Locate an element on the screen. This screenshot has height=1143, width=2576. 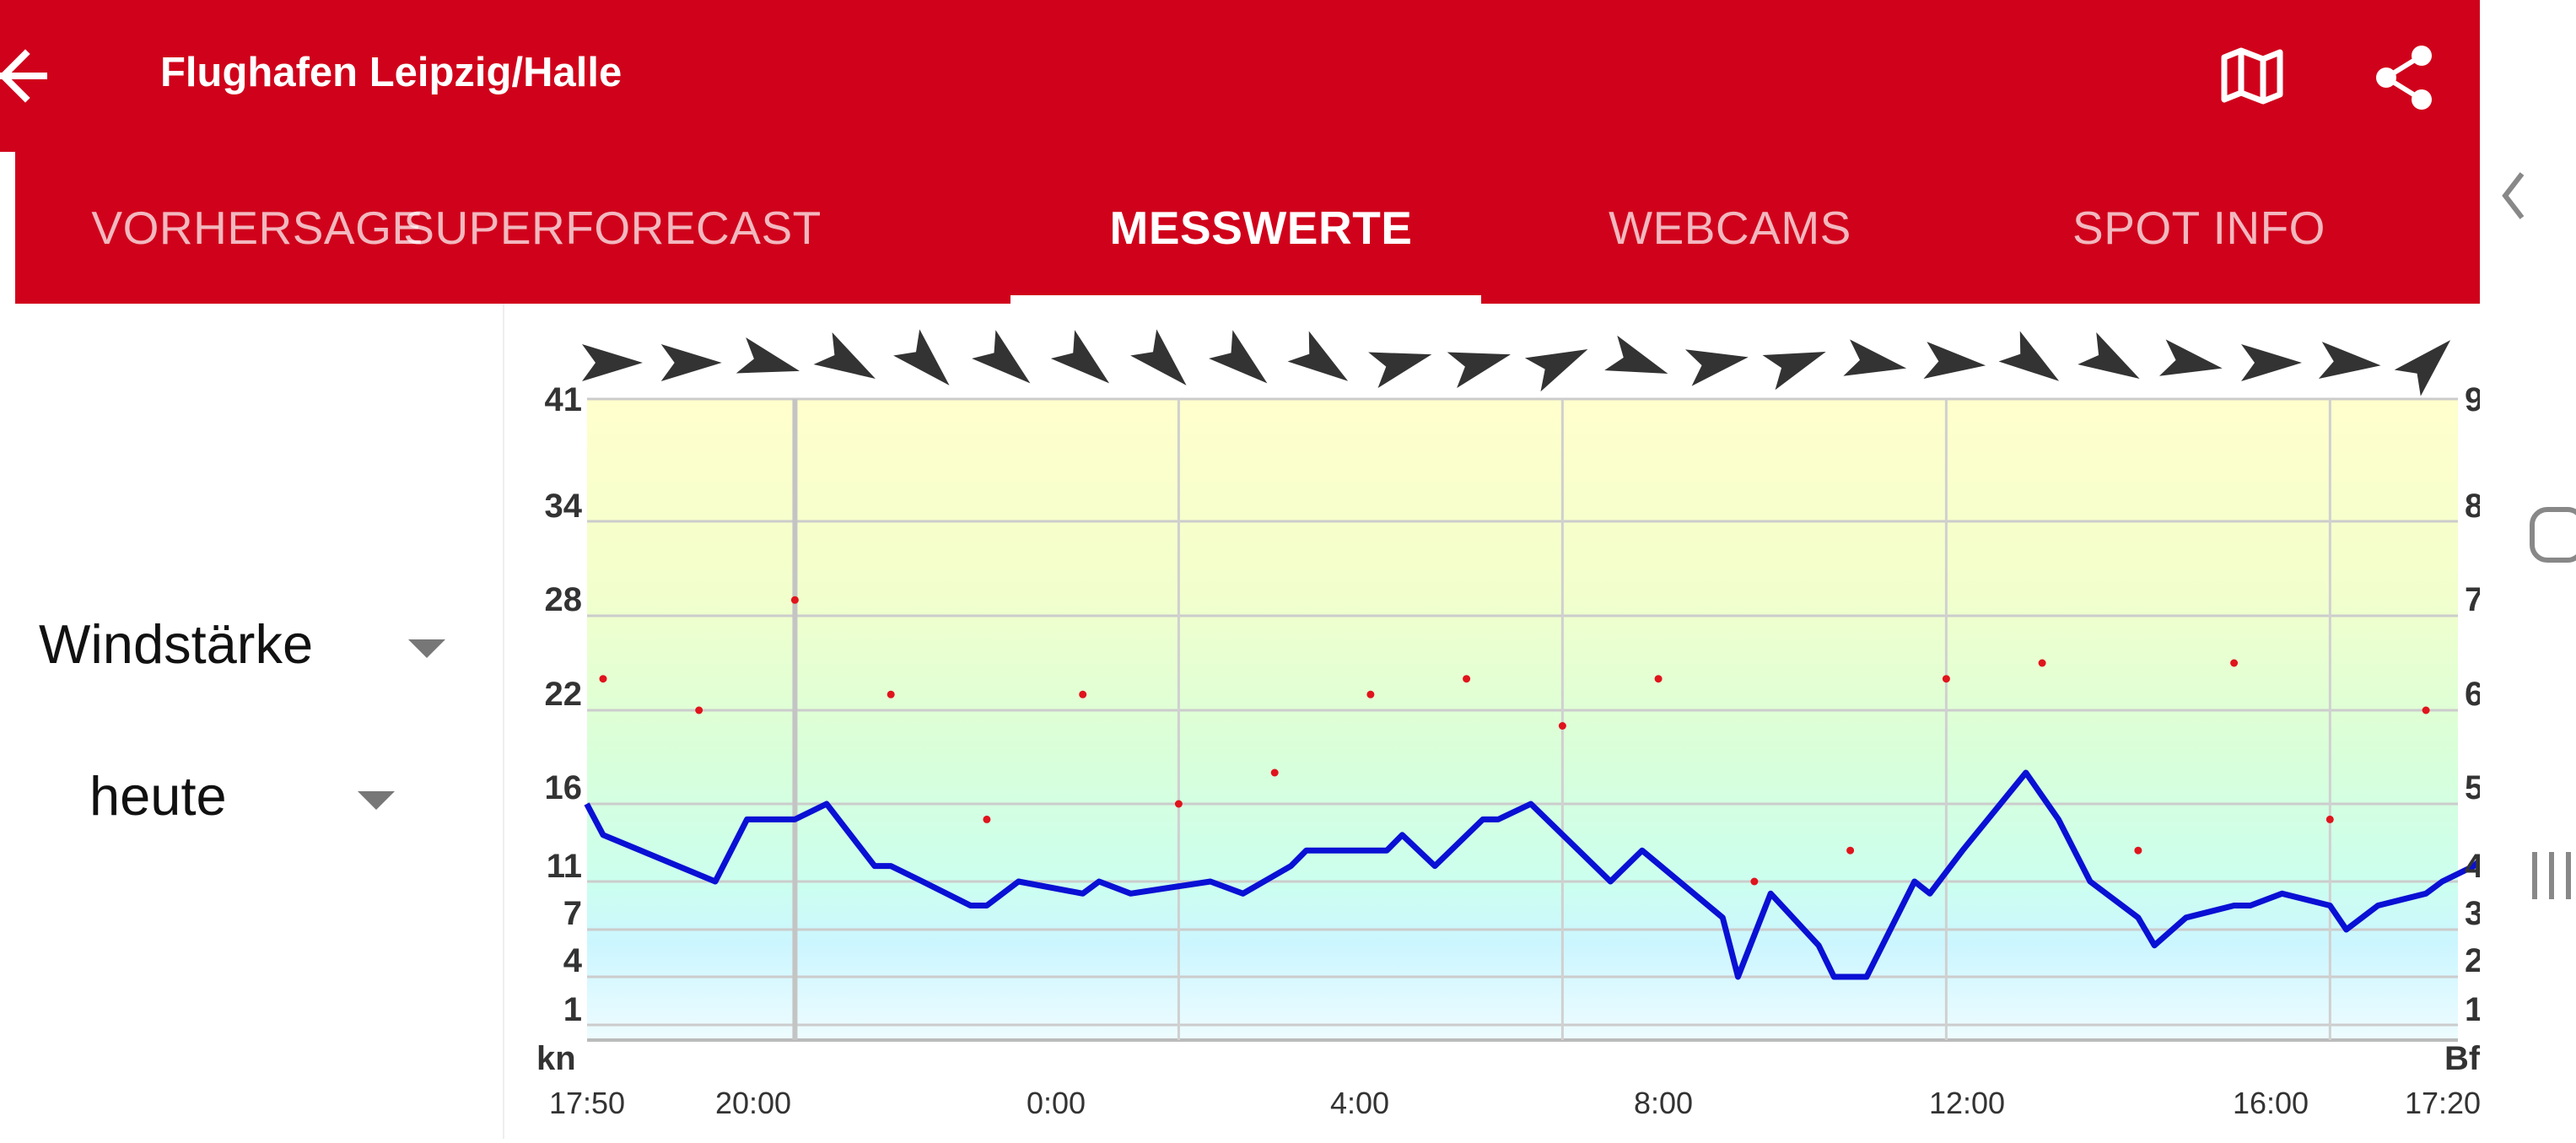
share-icon is located at coordinates (2404, 78).